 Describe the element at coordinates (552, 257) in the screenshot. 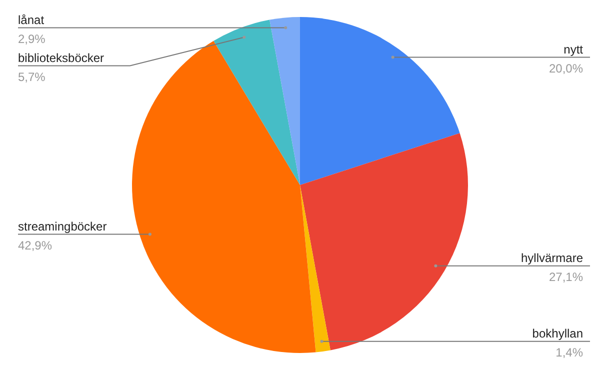

I see `slice-label: hyllvärmare` at that location.